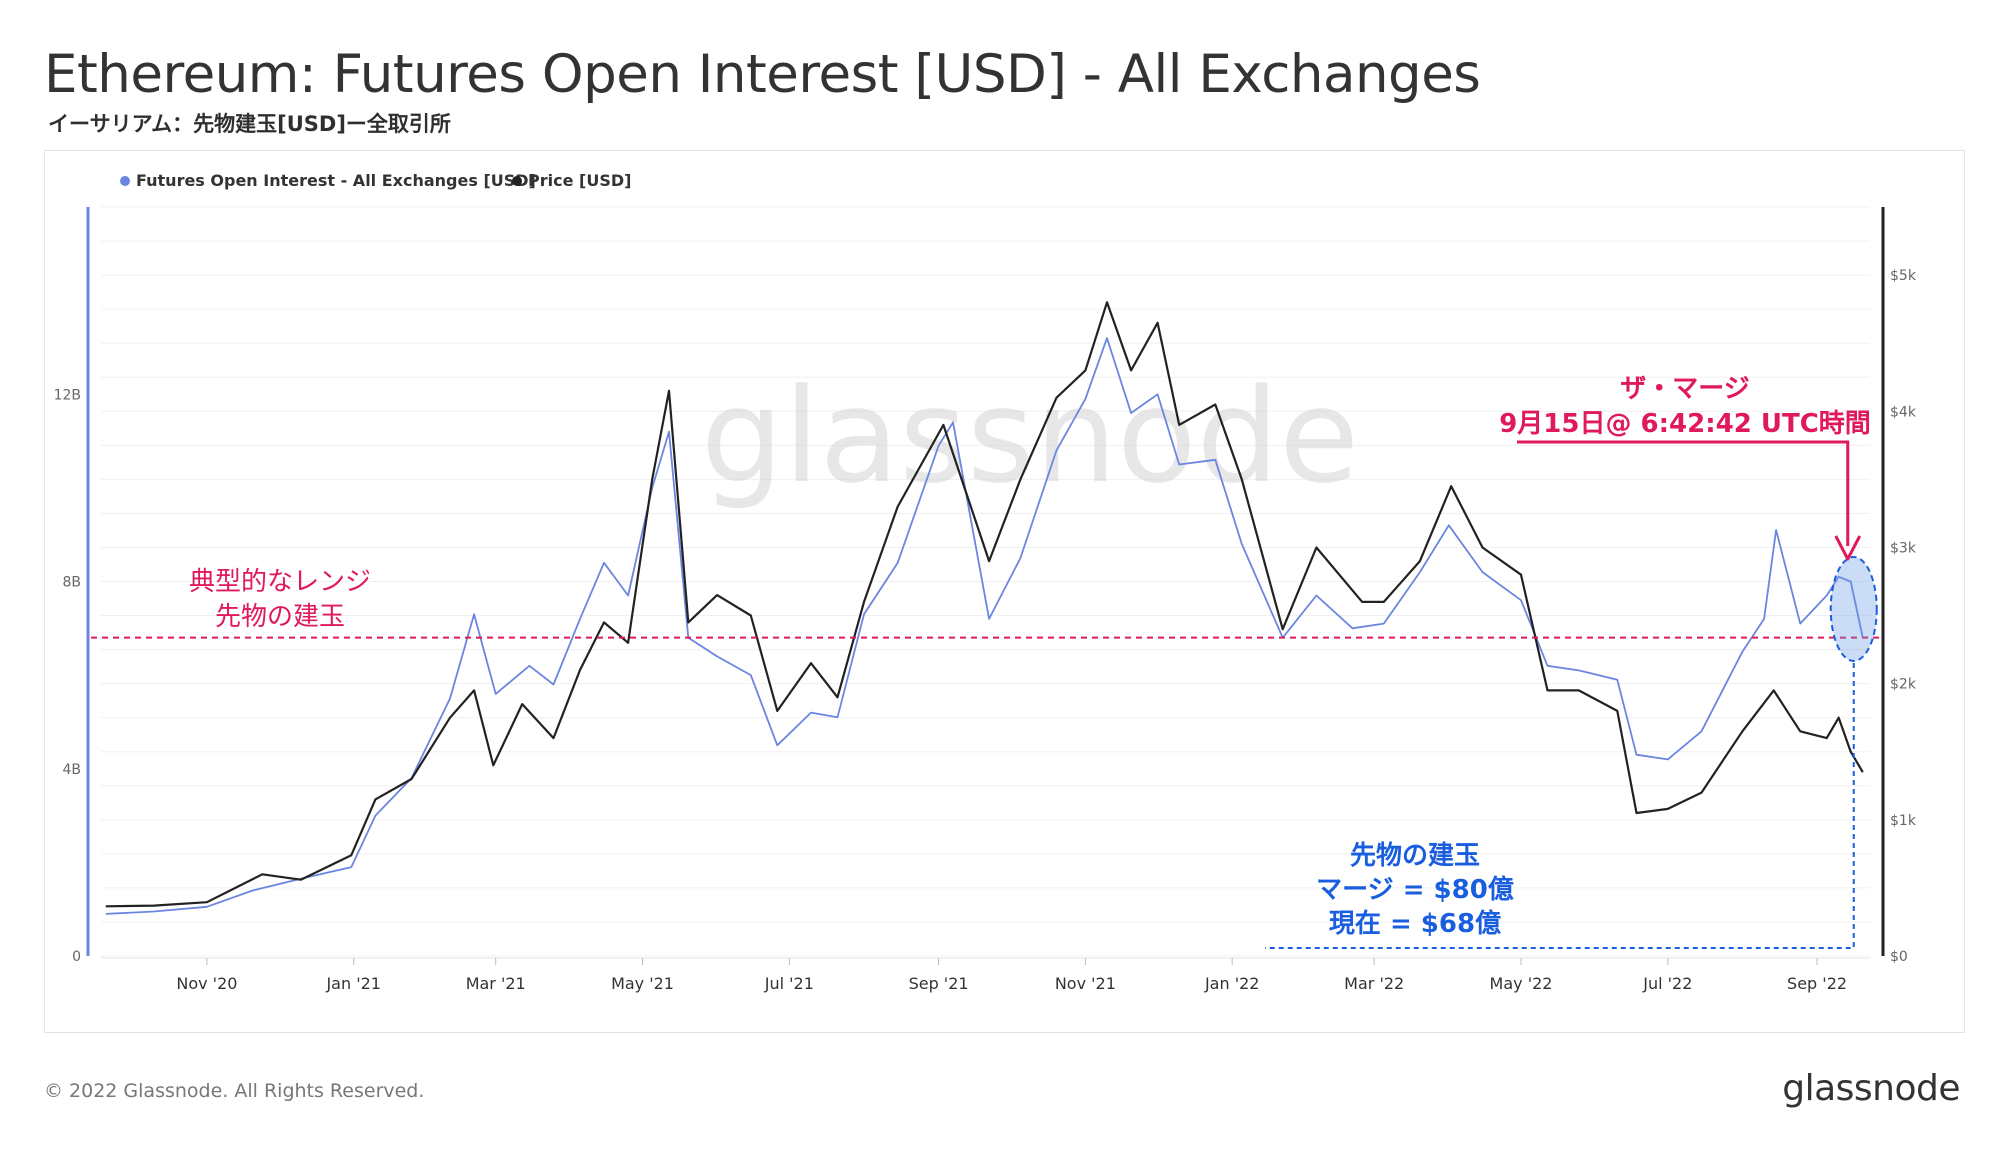 This screenshot has width=2000, height=1152. I want to click on y-left-tick-label: 12B, so click(67, 395).